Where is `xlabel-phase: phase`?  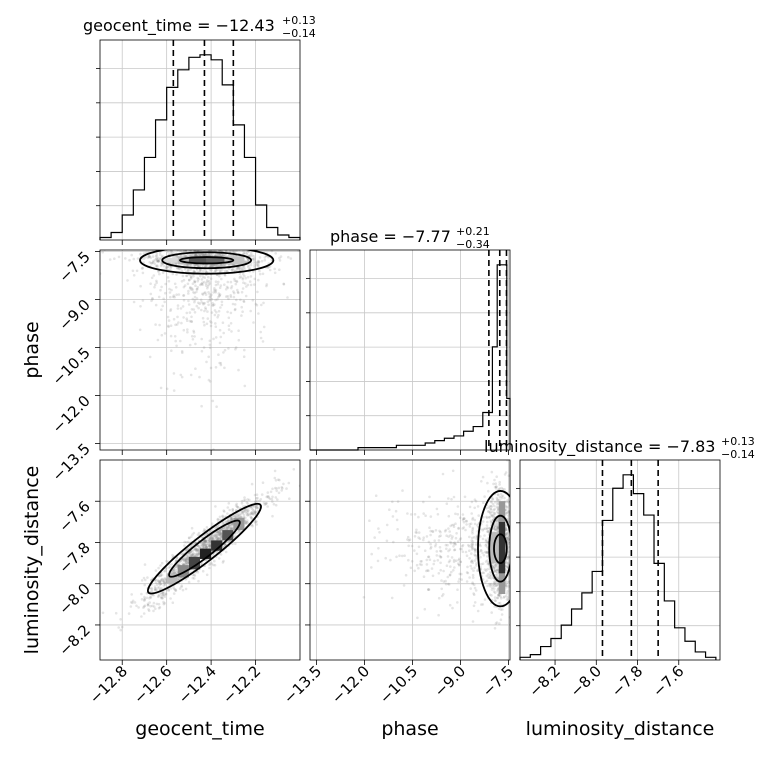
xlabel-phase: phase is located at coordinates (409, 729).